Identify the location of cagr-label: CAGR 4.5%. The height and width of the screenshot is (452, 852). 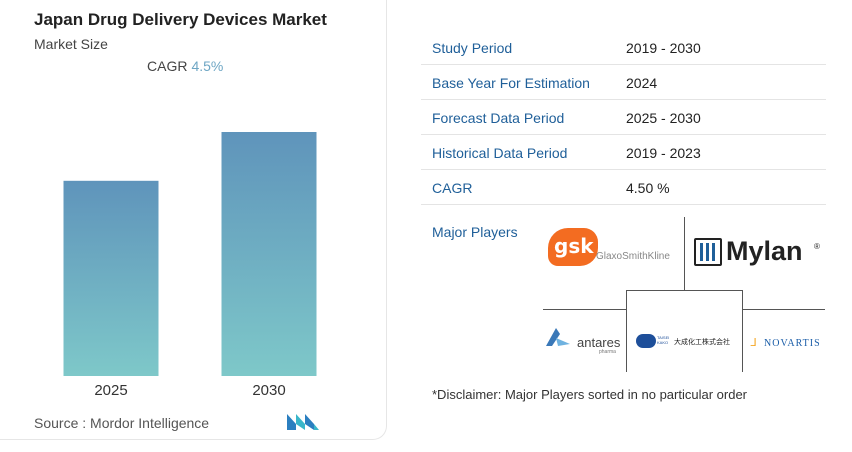
(185, 66).